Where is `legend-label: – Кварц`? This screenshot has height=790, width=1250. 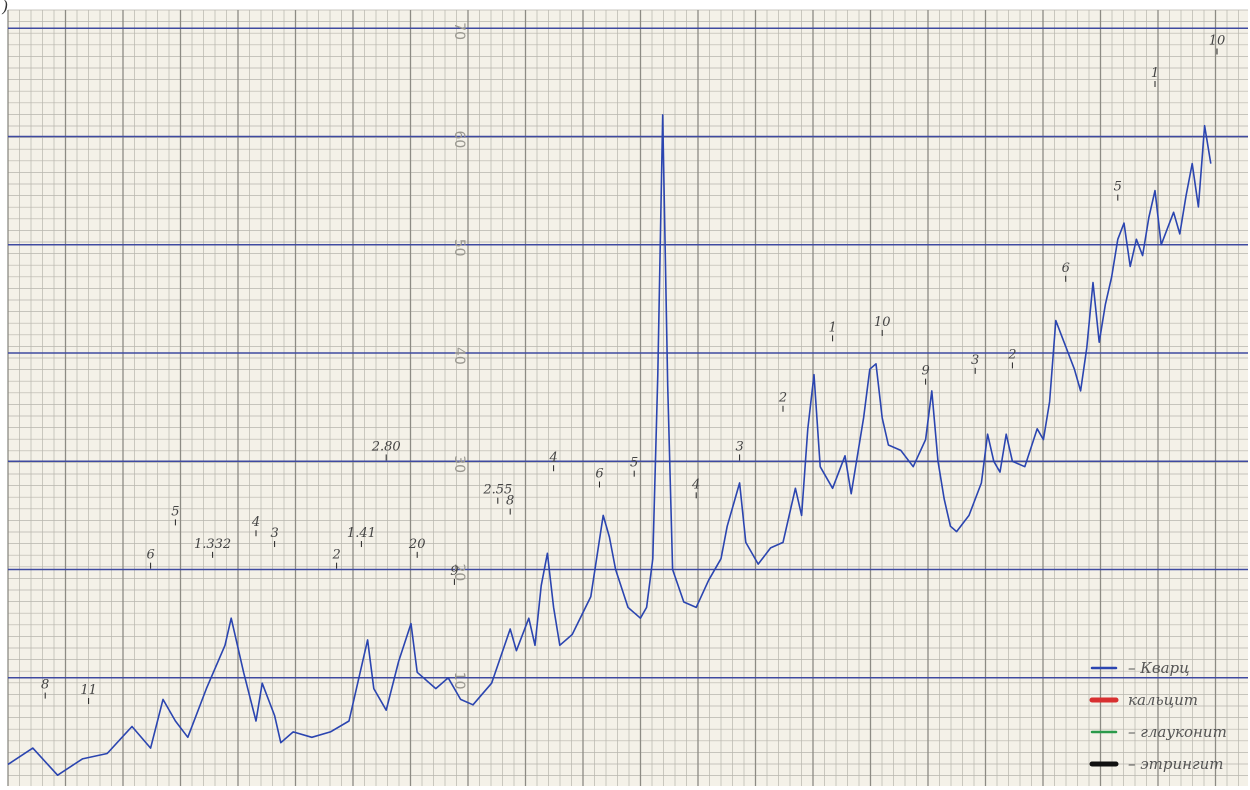 legend-label: – Кварц is located at coordinates (1159, 668).